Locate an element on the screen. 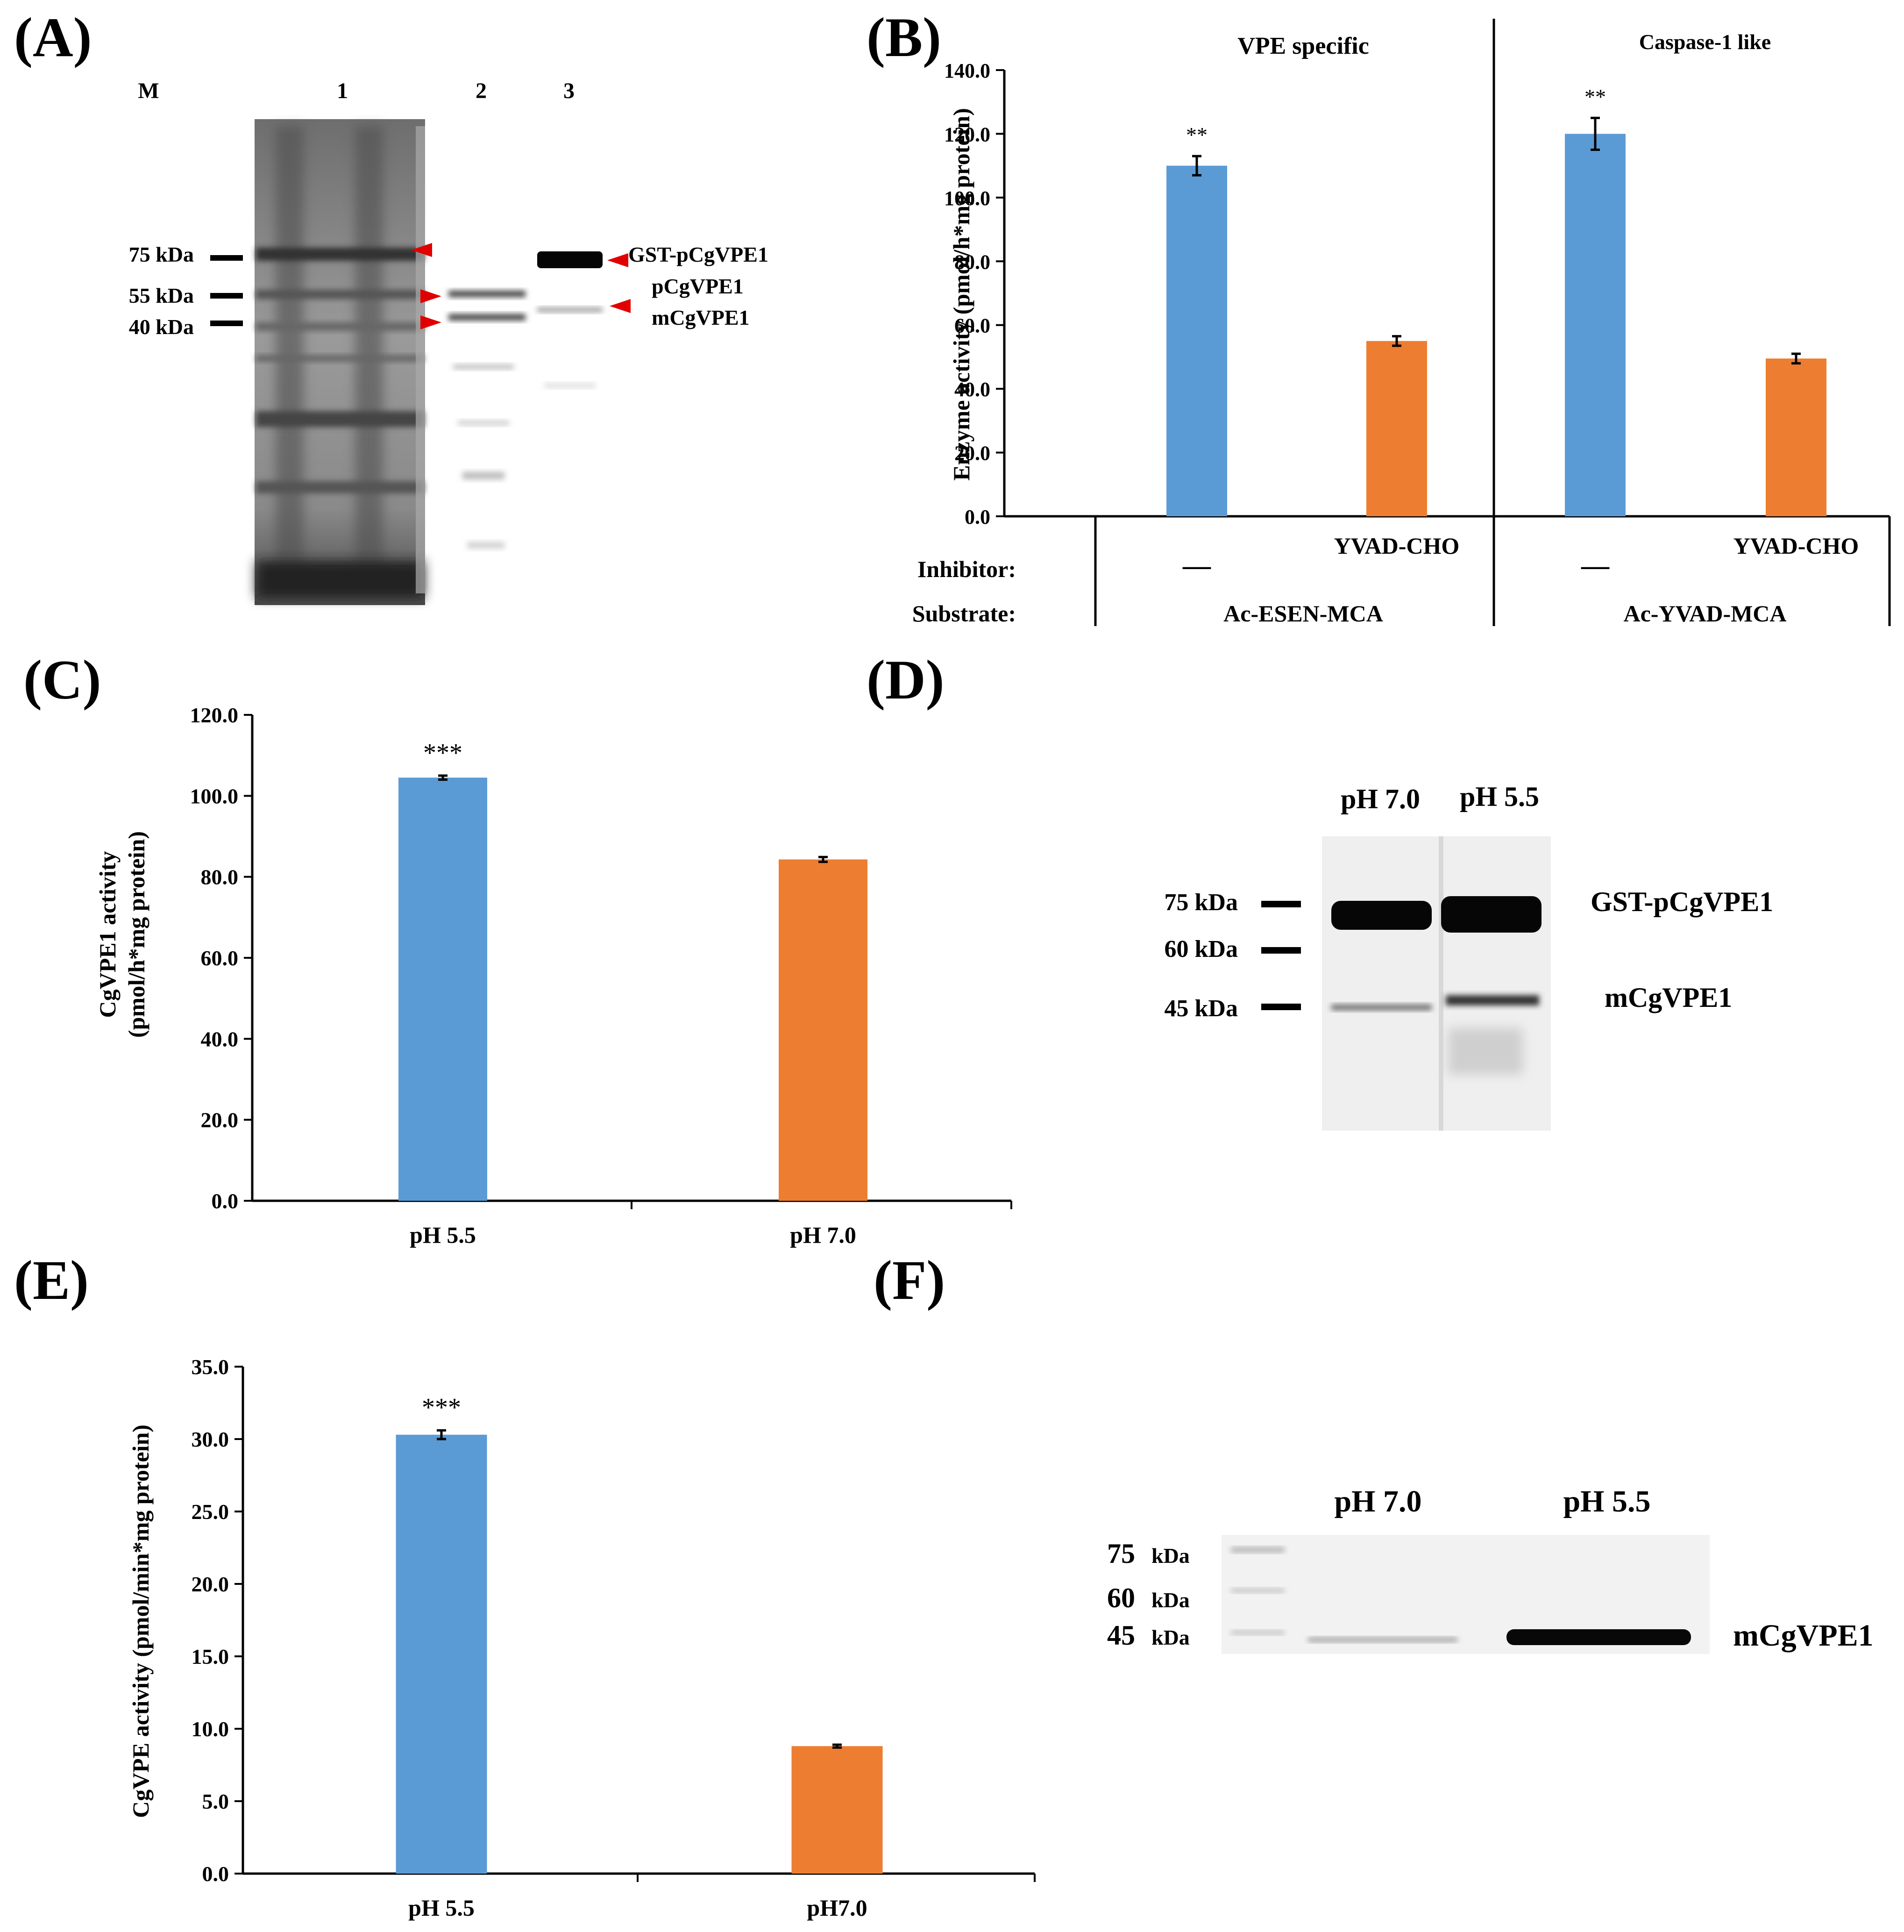 The height and width of the screenshot is (1932, 1904). chart-b-y-tick-label: 120.0 is located at coordinates (967, 134).